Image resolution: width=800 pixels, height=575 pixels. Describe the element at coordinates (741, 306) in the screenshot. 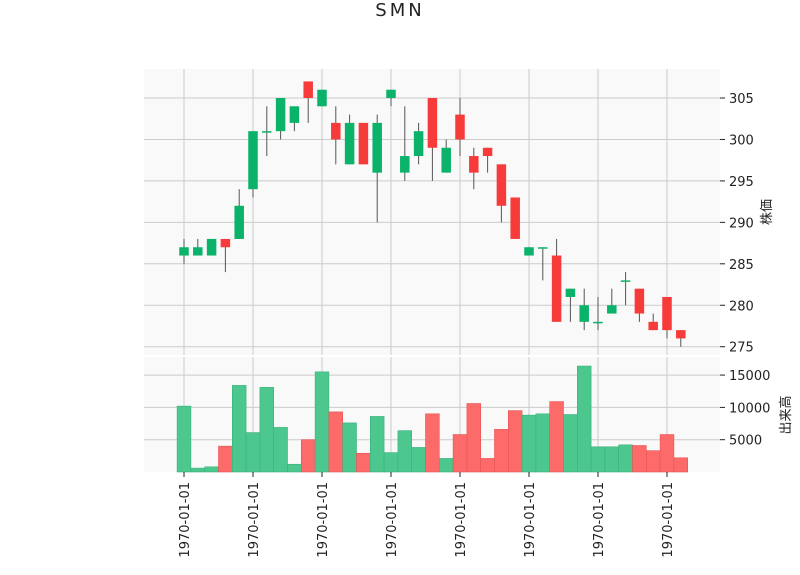

I see `price-tick-label: 280` at that location.